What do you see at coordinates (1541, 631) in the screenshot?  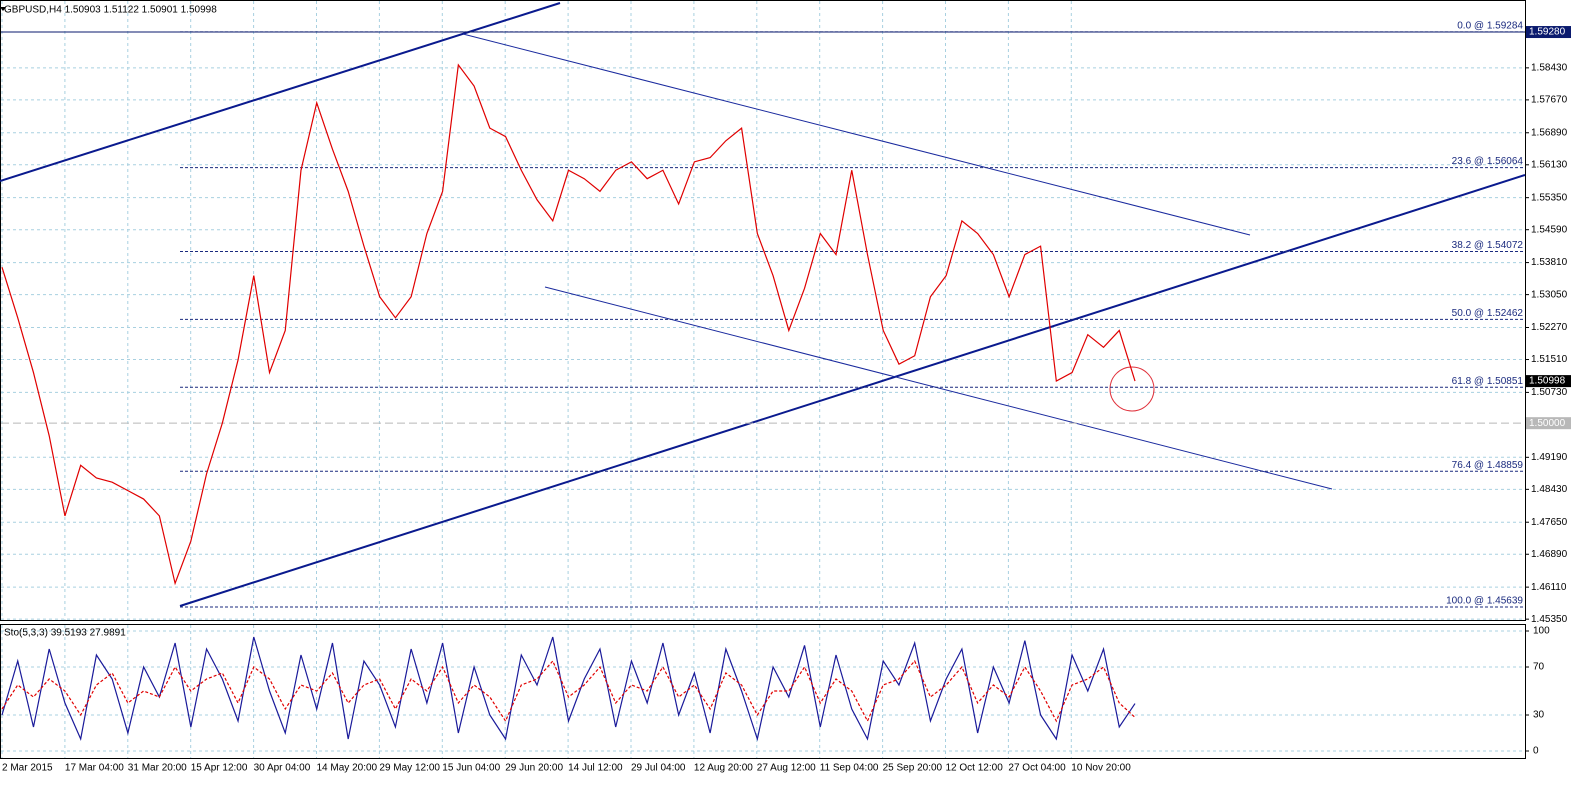 I see `y-tick-label: 100` at bounding box center [1541, 631].